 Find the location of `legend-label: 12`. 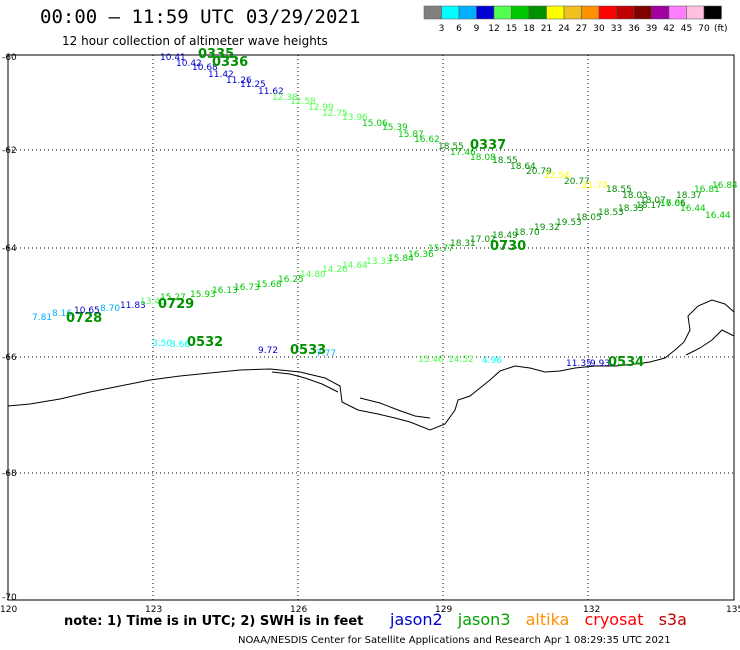

legend-label: 12 is located at coordinates (493, 29).